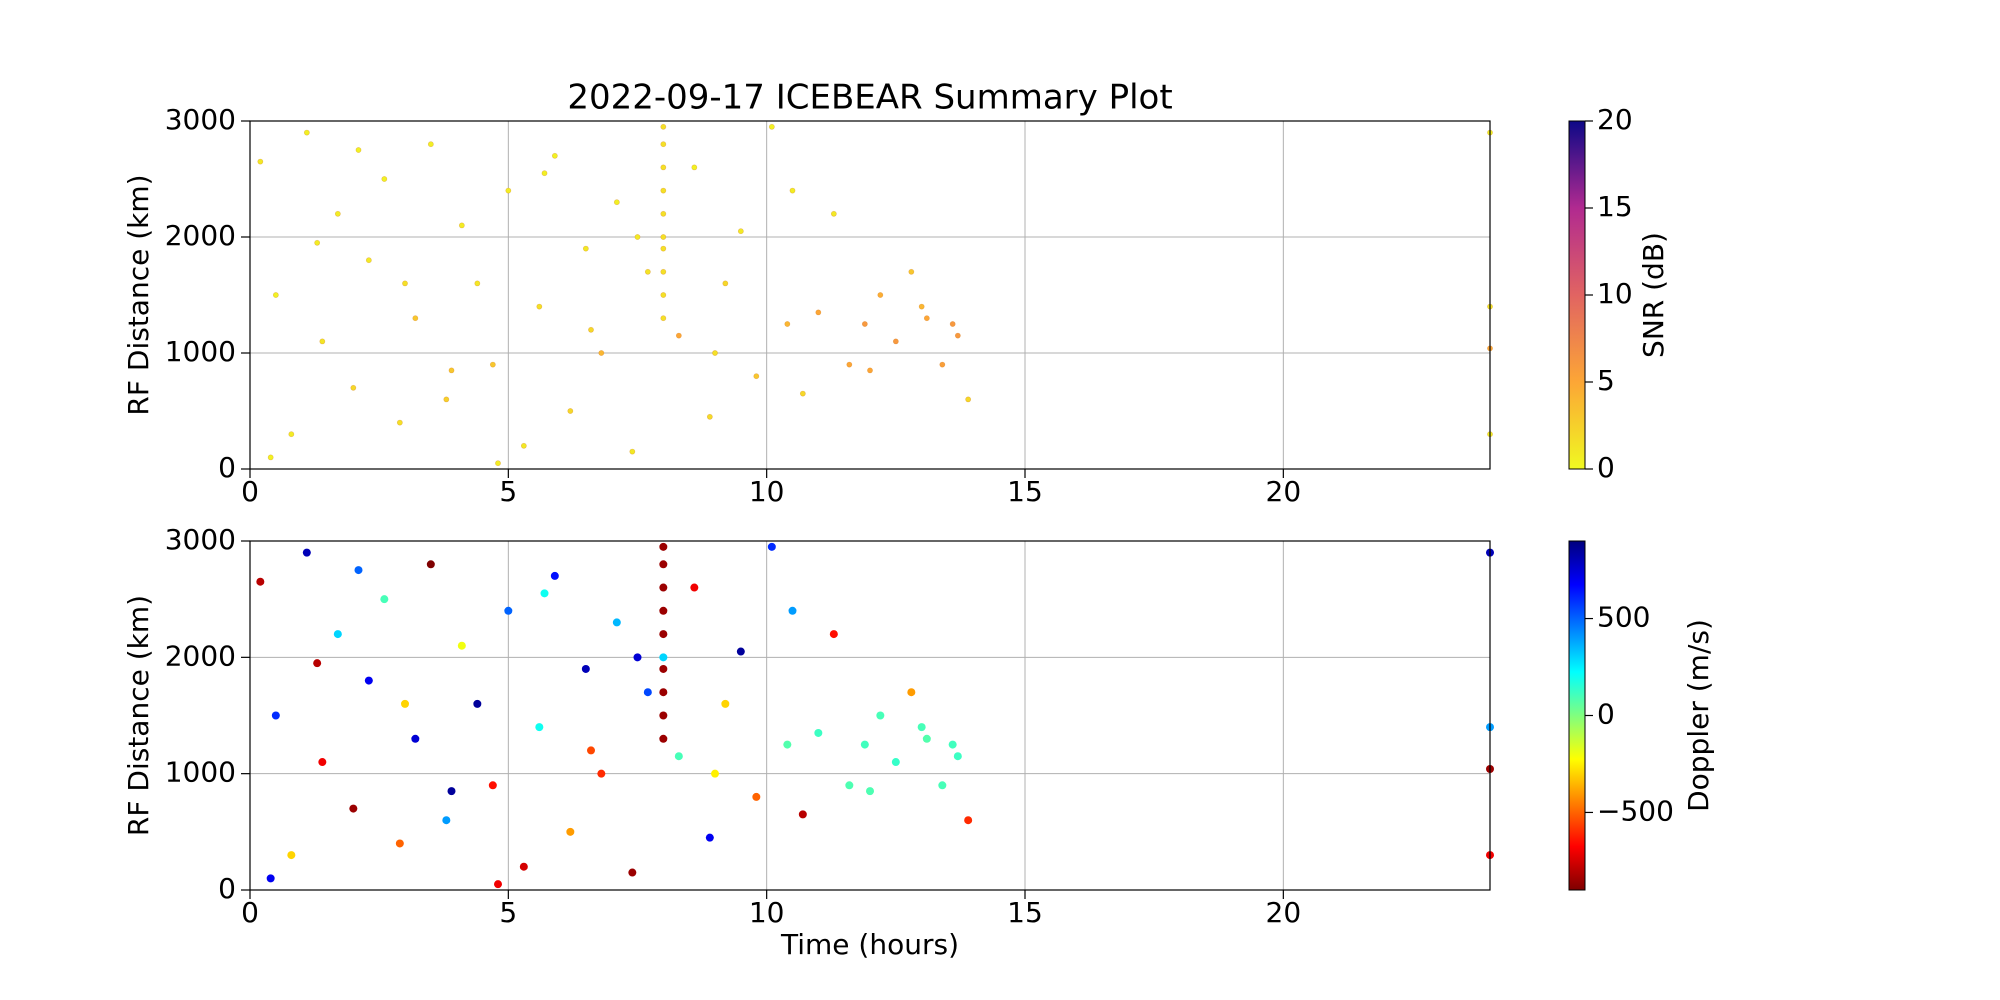  I want to click on colorbar-tick-label: 20, so click(1615, 119).